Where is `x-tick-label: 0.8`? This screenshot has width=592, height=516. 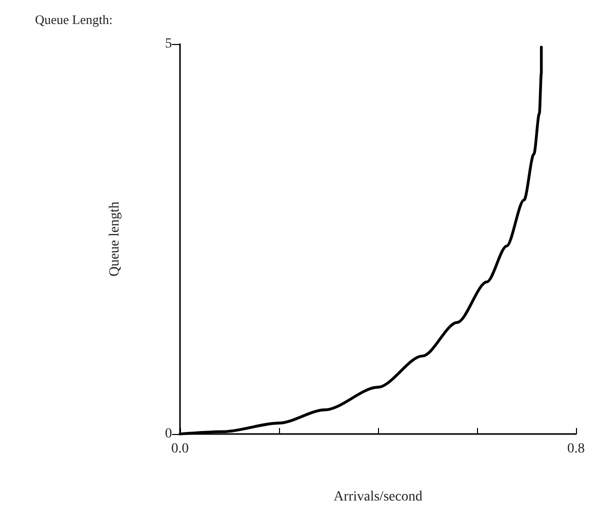 x-tick-label: 0.8 is located at coordinates (576, 449).